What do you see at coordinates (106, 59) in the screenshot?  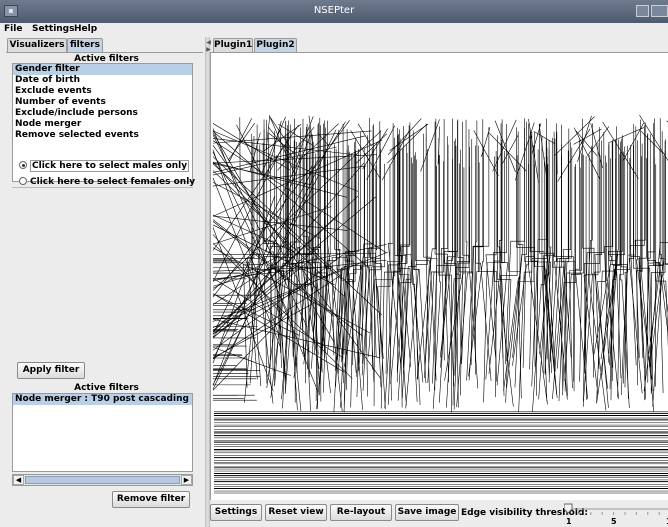 I see `active-filters-header: Active filters` at bounding box center [106, 59].